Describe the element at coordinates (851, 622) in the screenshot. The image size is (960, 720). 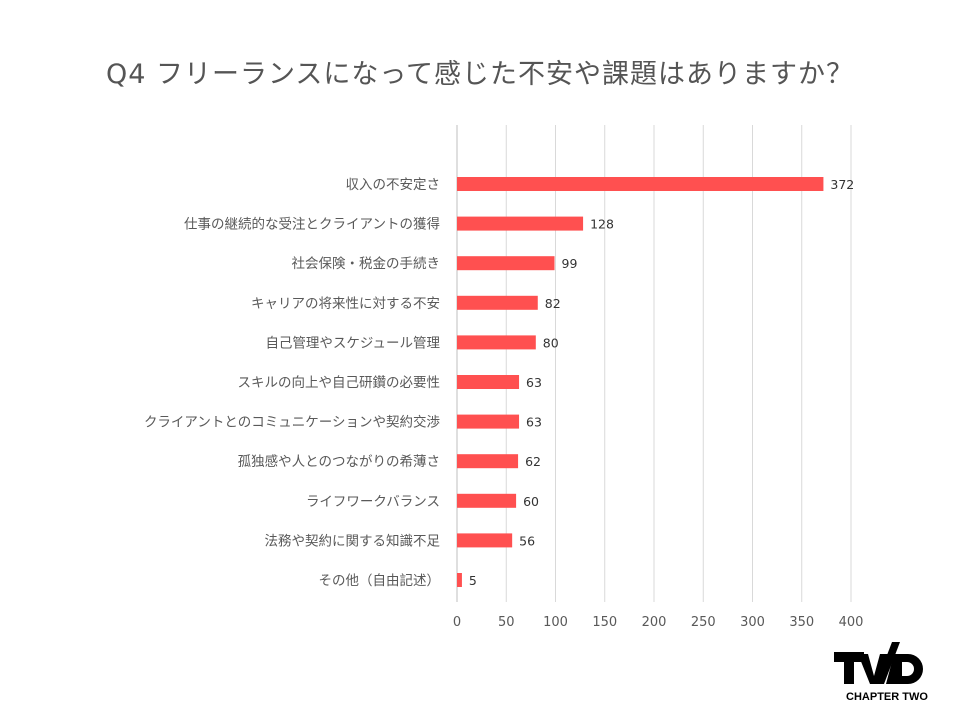
I see `x-tick-label: 400` at that location.